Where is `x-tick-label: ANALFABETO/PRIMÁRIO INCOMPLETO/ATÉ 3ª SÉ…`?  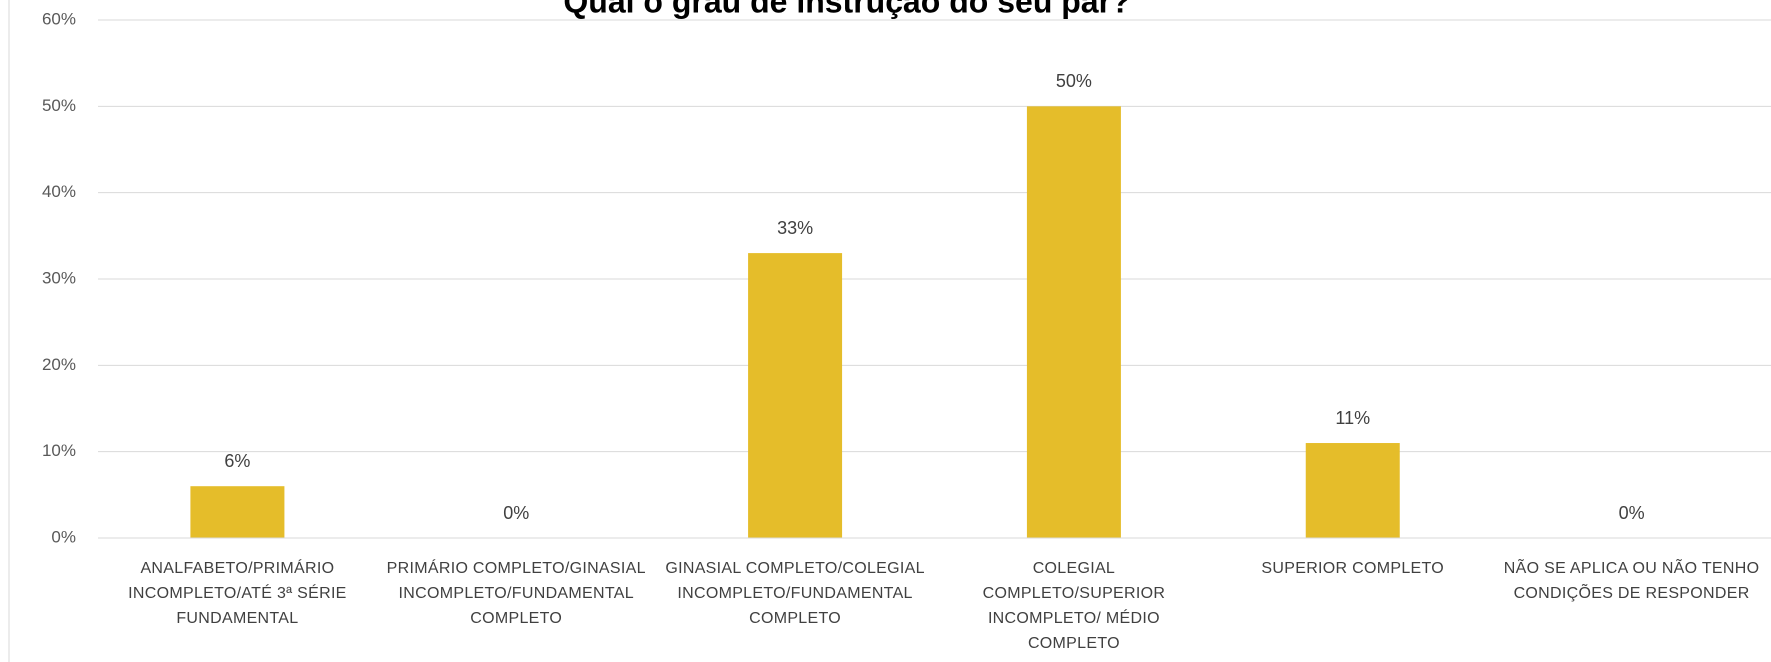 x-tick-label: ANALFABETO/PRIMÁRIO INCOMPLETO/ATÉ 3ª SÉ… is located at coordinates (237, 593).